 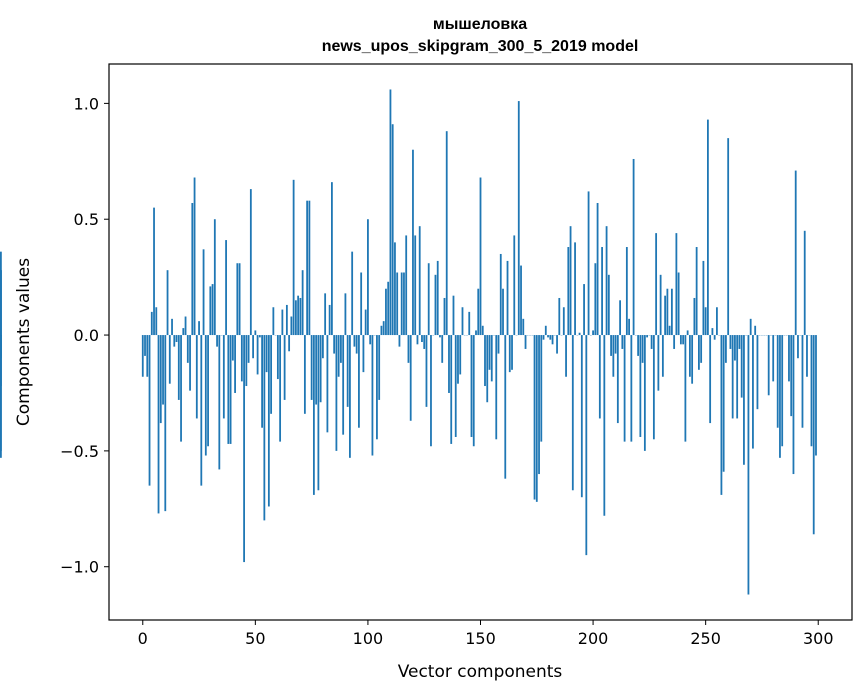 What do you see at coordinates (818, 638) in the screenshot?
I see `x-tick-label: 300` at bounding box center [818, 638].